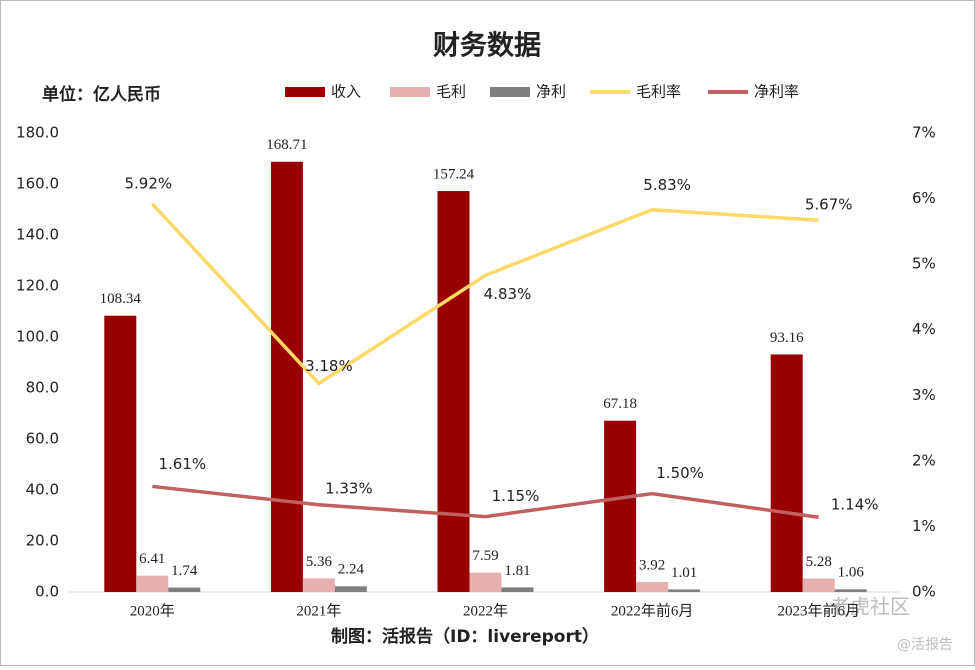 The height and width of the screenshot is (670, 975). Describe the element at coordinates (924, 526) in the screenshot. I see `y2-tick-label: 1%` at that location.